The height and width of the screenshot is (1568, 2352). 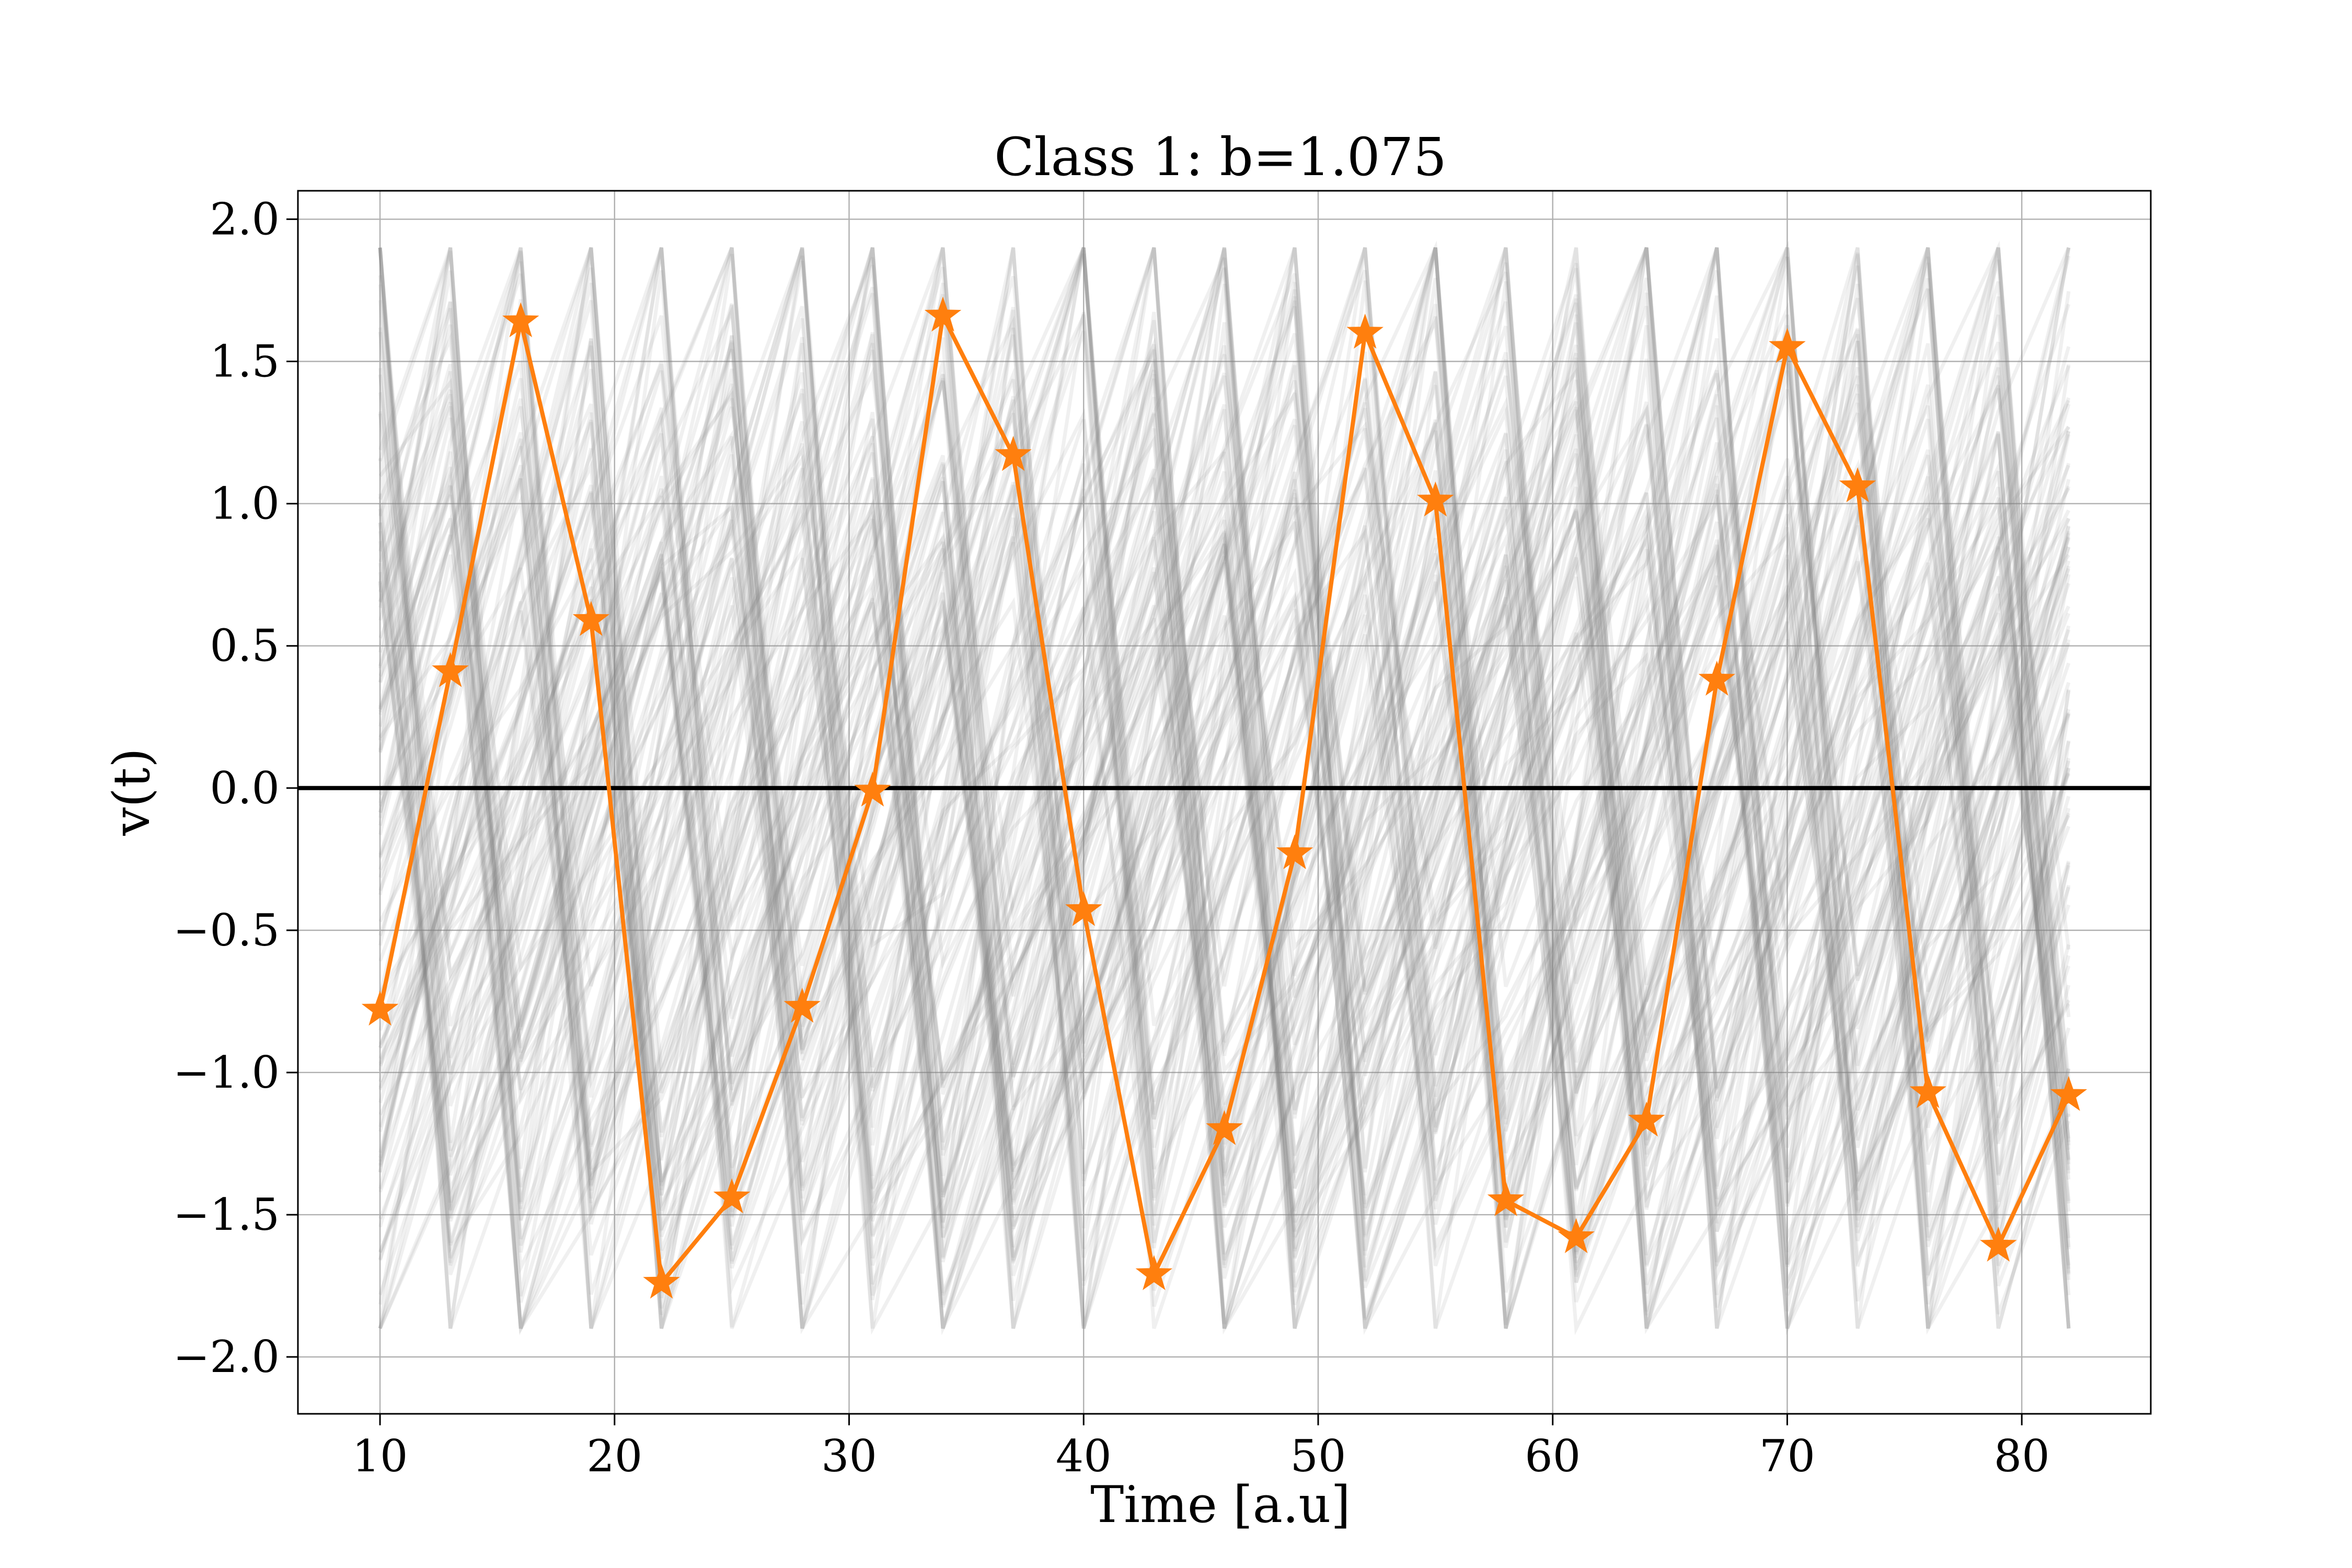 What do you see at coordinates (245, 788) in the screenshot?
I see `y-tick-label-4: 0.0` at bounding box center [245, 788].